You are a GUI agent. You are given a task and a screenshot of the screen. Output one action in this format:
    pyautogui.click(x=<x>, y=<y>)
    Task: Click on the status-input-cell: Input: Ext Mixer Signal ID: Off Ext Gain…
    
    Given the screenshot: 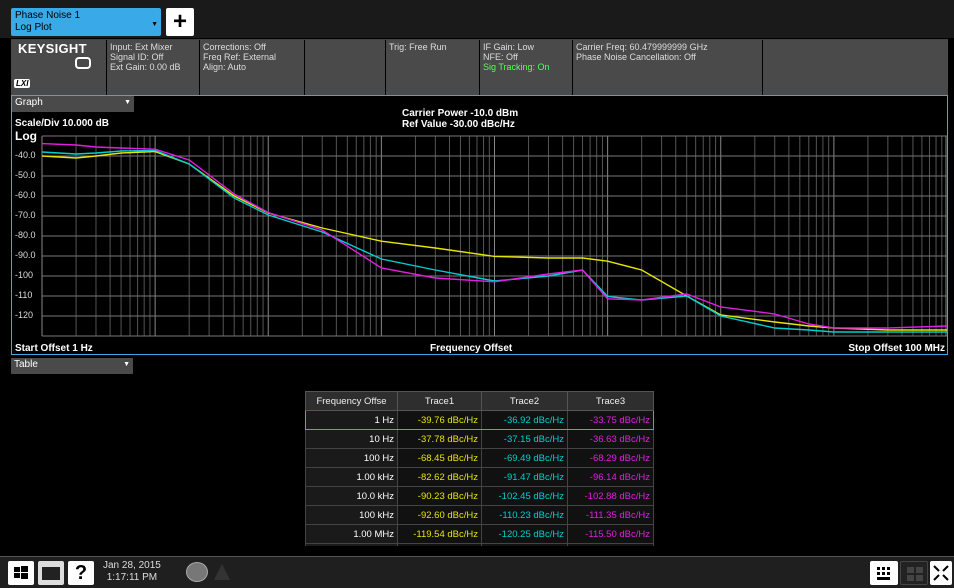 What is the action you would take?
    pyautogui.click(x=153, y=67)
    